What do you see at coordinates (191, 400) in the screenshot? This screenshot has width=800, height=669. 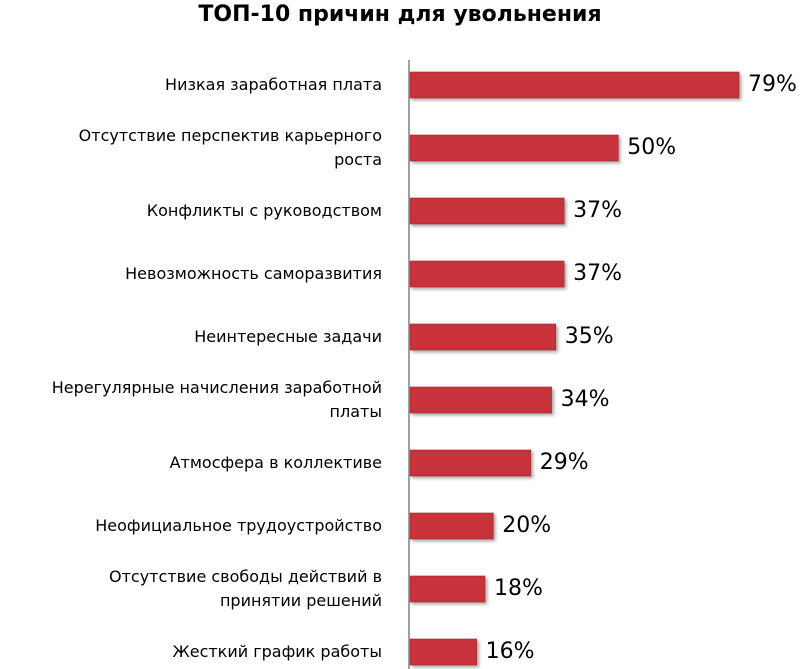 I see `category-label: Нерегулярные начисления заработной платы` at bounding box center [191, 400].